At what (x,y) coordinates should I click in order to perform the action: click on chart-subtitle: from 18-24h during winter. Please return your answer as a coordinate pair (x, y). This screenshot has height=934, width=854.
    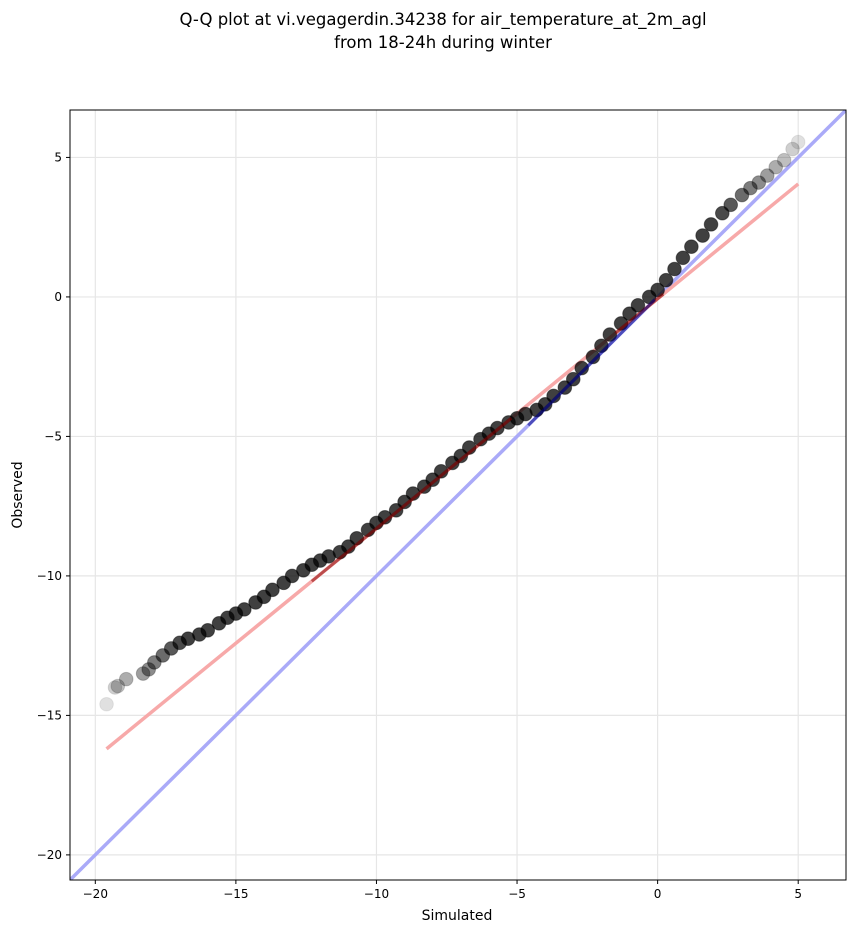
    Looking at the image, I should click on (443, 42).